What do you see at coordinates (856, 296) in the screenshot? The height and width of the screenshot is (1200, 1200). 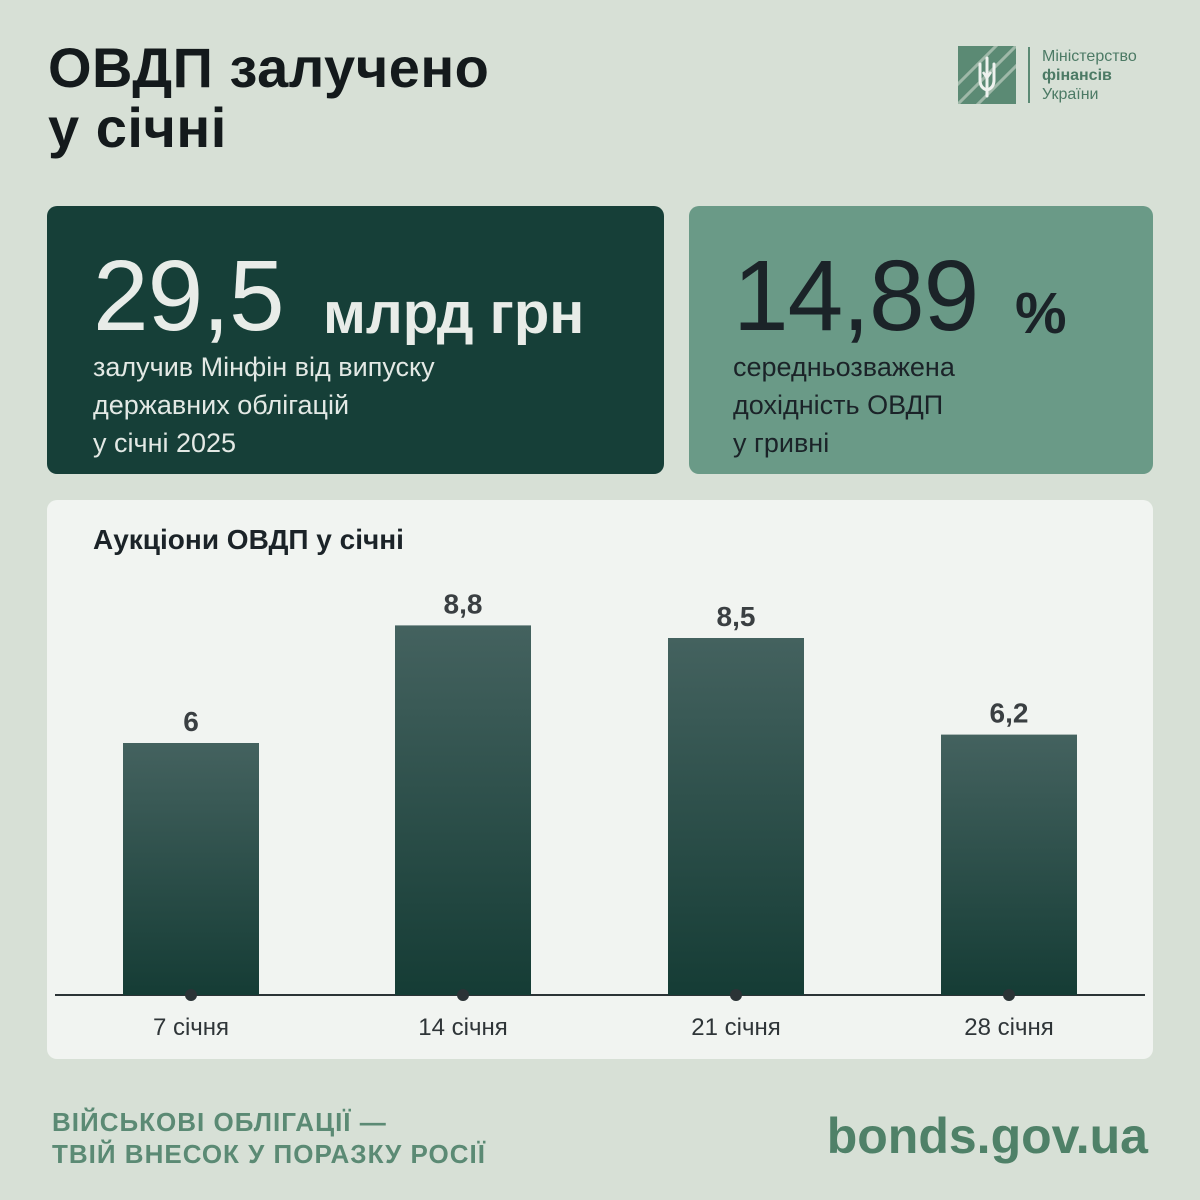 I see `yield-value: 14,89` at bounding box center [856, 296].